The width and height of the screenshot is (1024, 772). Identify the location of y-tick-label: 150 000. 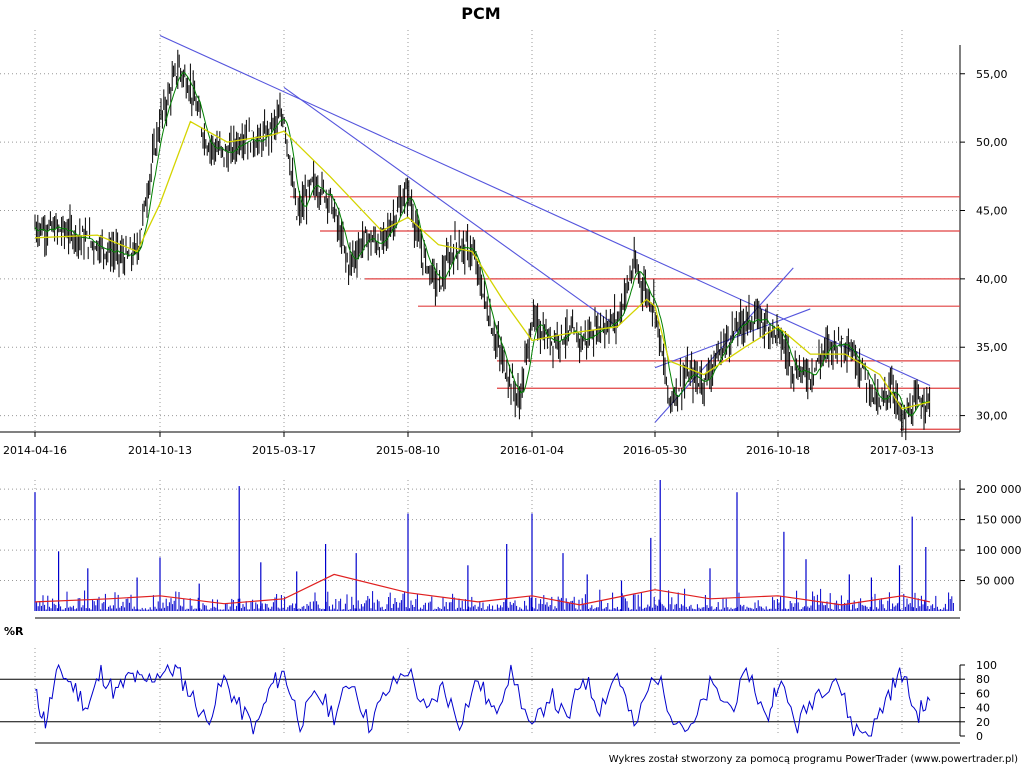
(999, 520).